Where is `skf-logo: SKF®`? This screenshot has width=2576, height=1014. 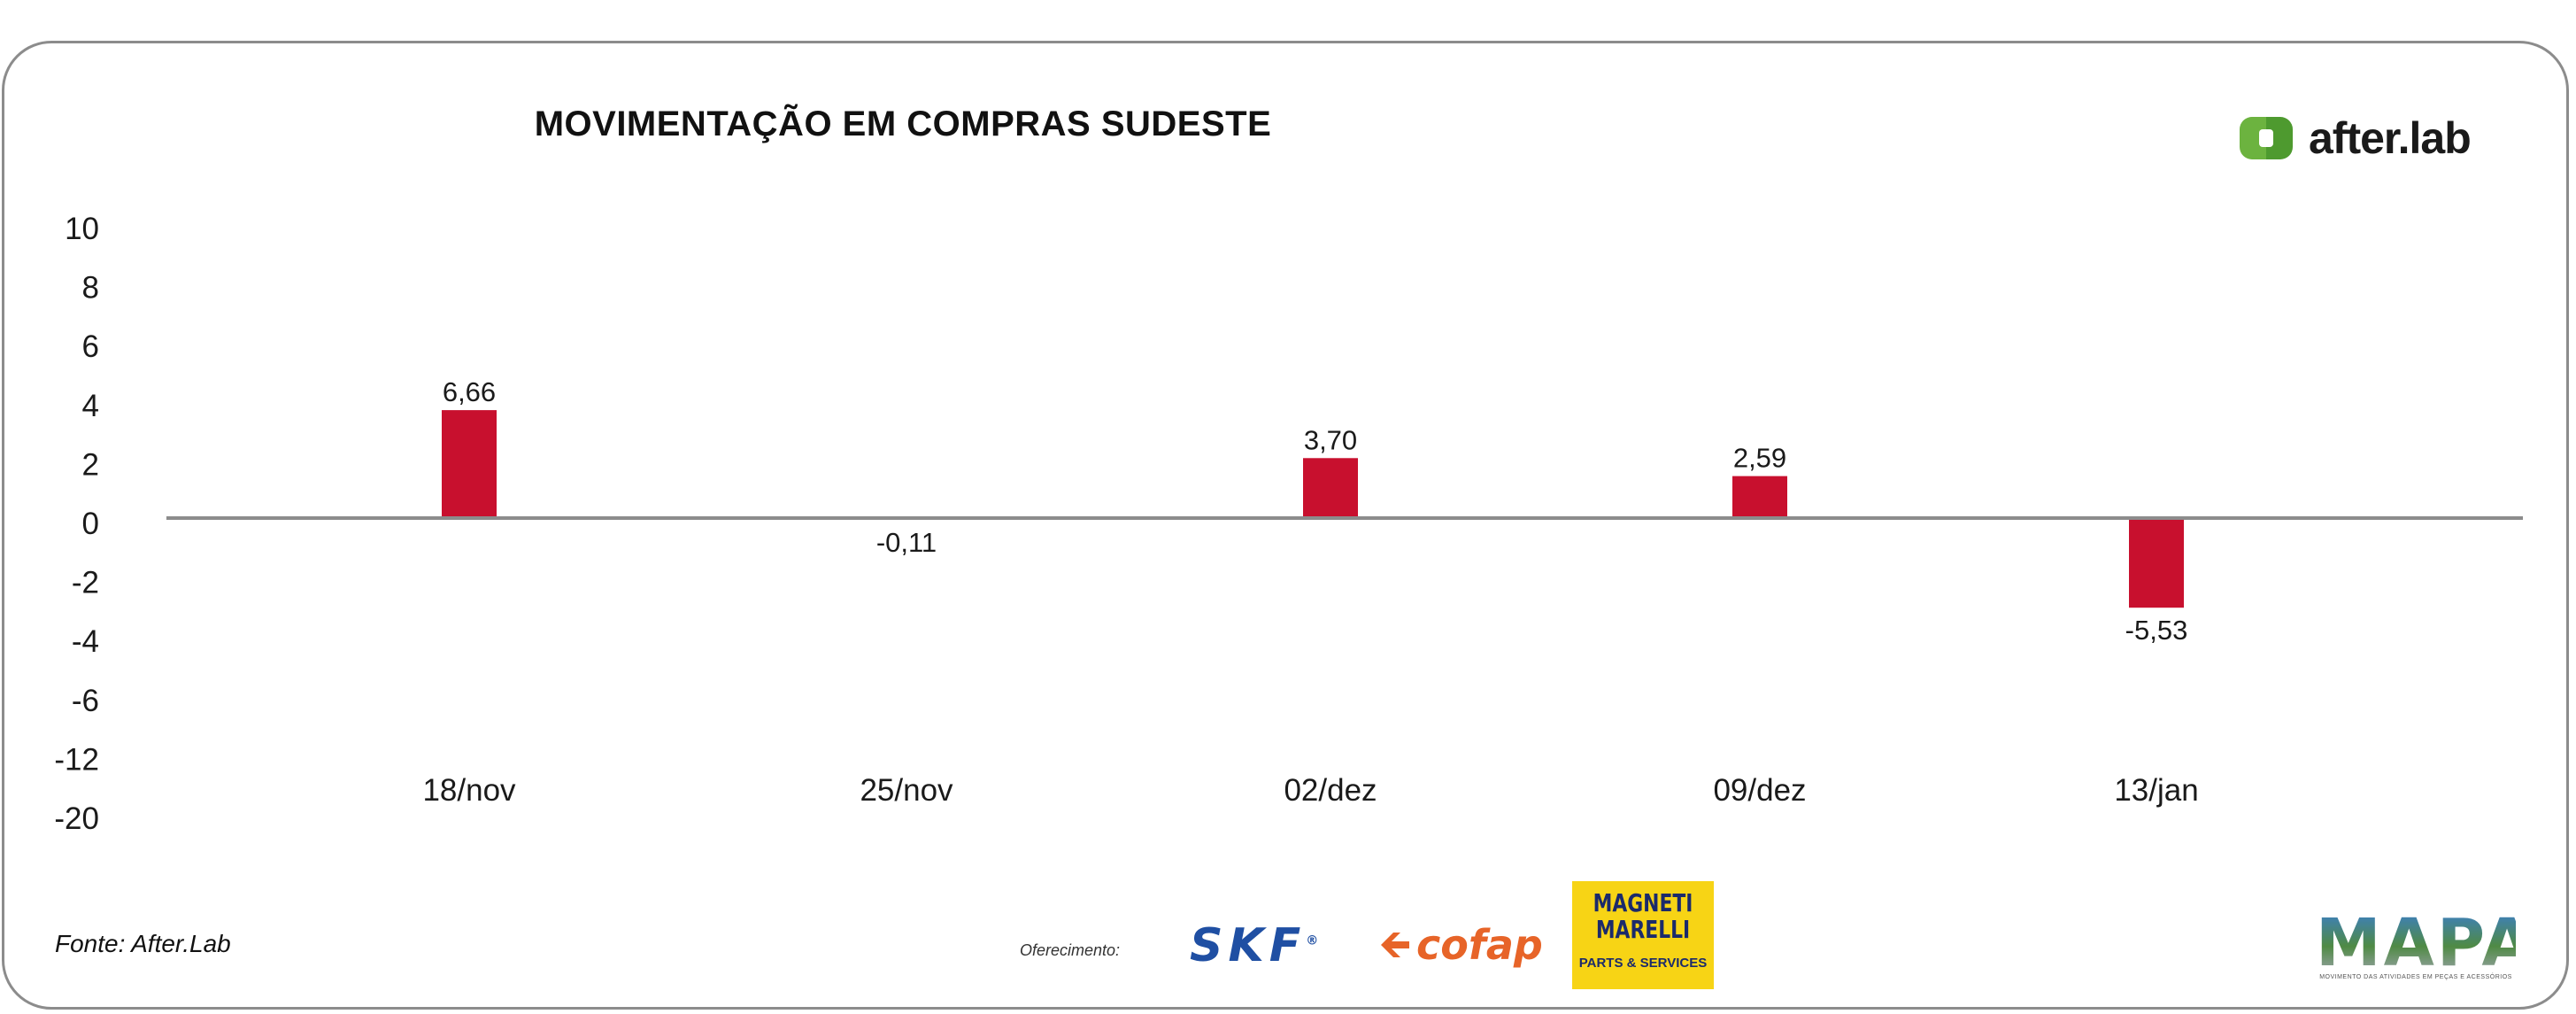
skf-logo: SKF® is located at coordinates (1254, 945).